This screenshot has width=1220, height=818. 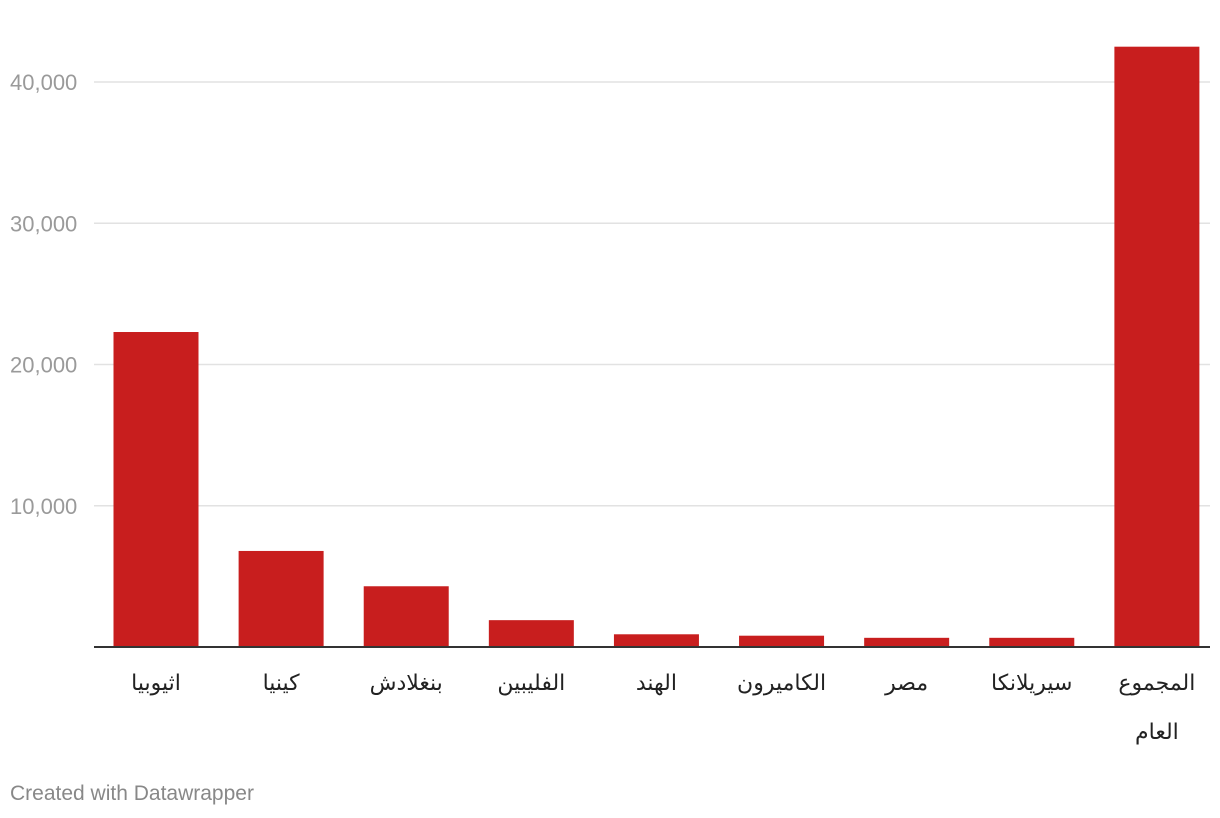 I want to click on x-category-label: المجموع العام, so click(x=1156, y=708).